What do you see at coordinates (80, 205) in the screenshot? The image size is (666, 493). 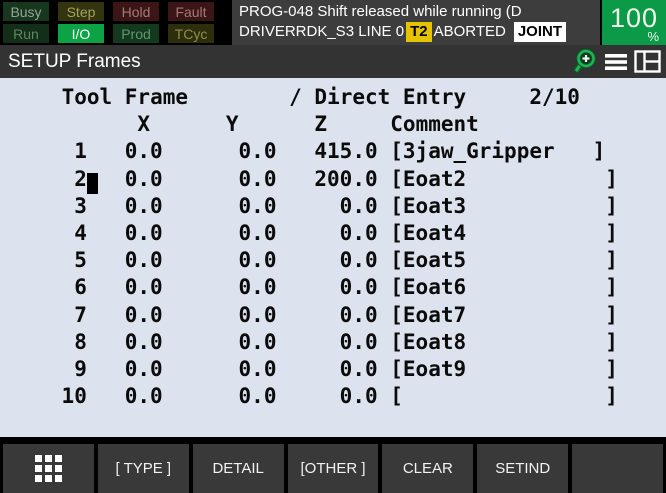 I see `frame-number: 3` at bounding box center [80, 205].